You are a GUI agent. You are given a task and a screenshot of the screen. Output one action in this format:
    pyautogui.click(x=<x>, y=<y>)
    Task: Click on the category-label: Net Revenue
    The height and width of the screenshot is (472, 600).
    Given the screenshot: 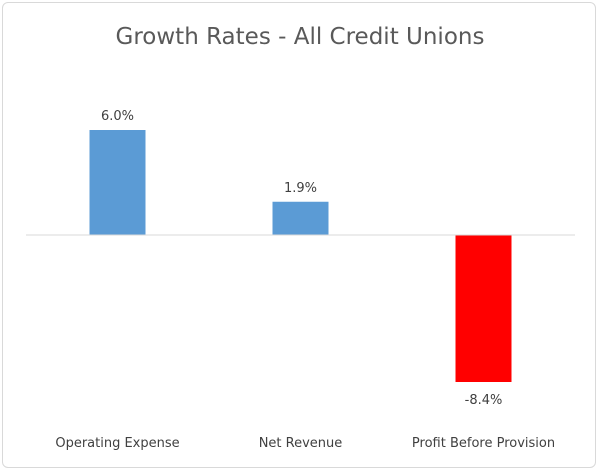 What is the action you would take?
    pyautogui.click(x=301, y=443)
    